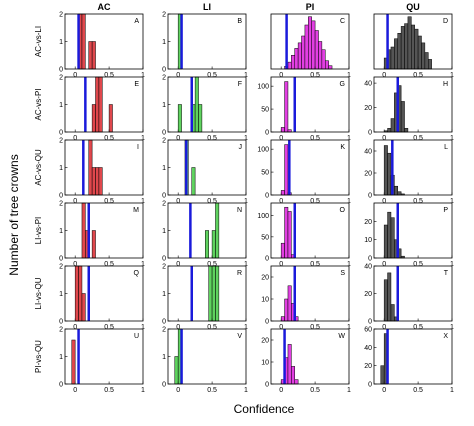 The height and width of the screenshot is (426, 474). Describe the element at coordinates (164, 196) in the screenshot. I see `y-tick-label-j: 0` at that location.